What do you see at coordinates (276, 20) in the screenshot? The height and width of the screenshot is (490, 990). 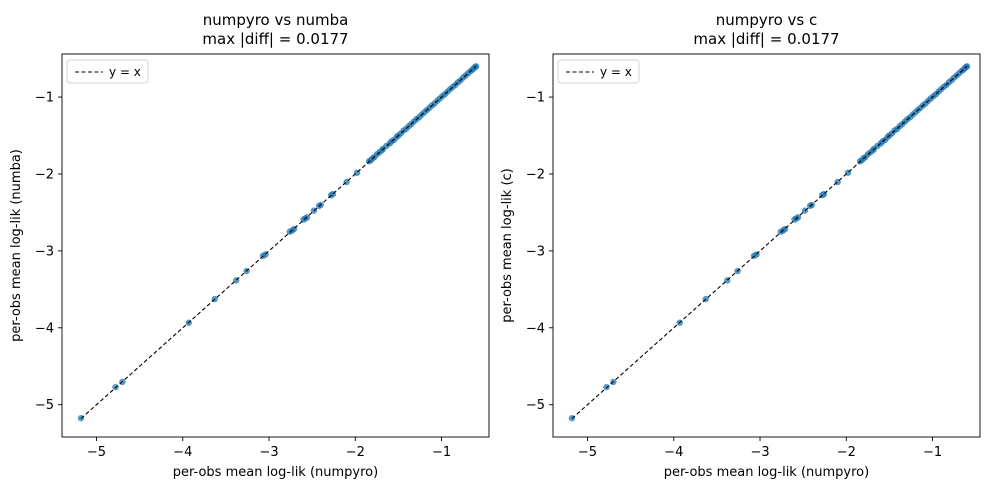 I see `chart-title-line: numpyro vs numba` at bounding box center [276, 20].